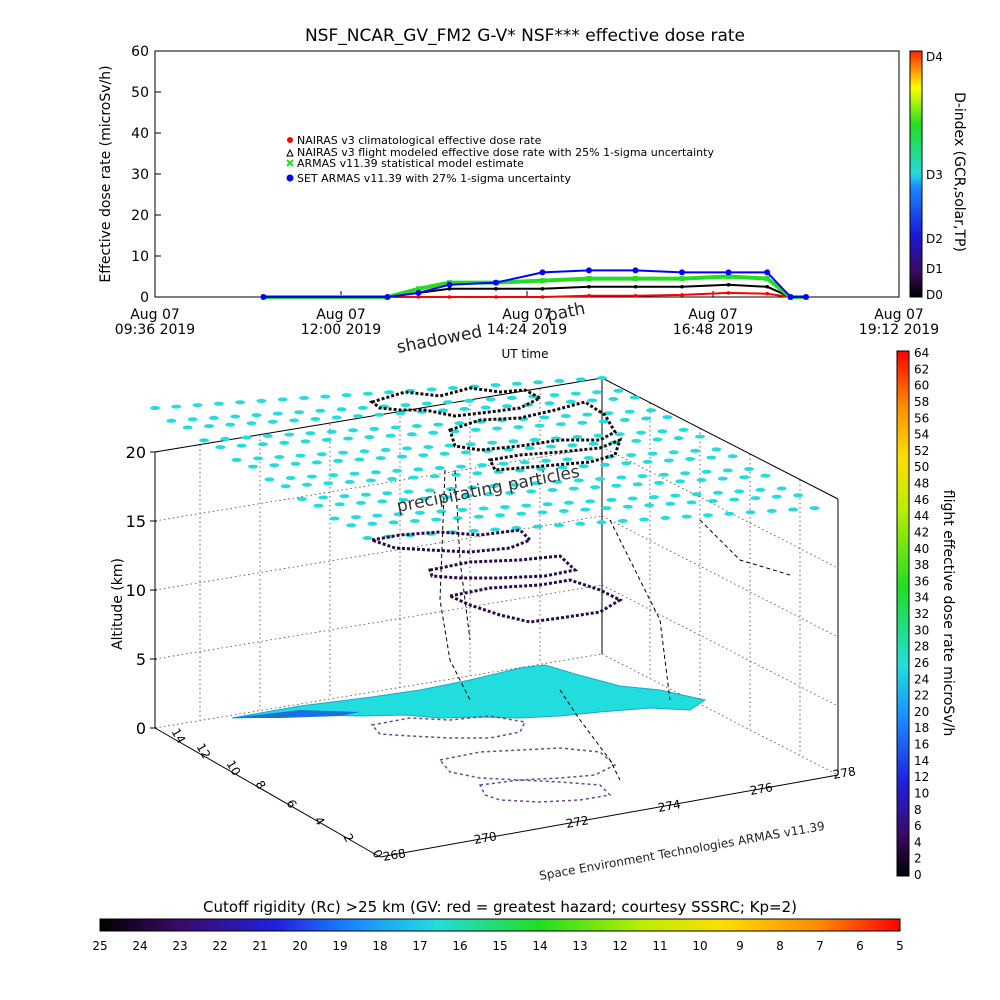  I want to click on top-x-tick-line2: 12:00 2019, so click(341, 330).